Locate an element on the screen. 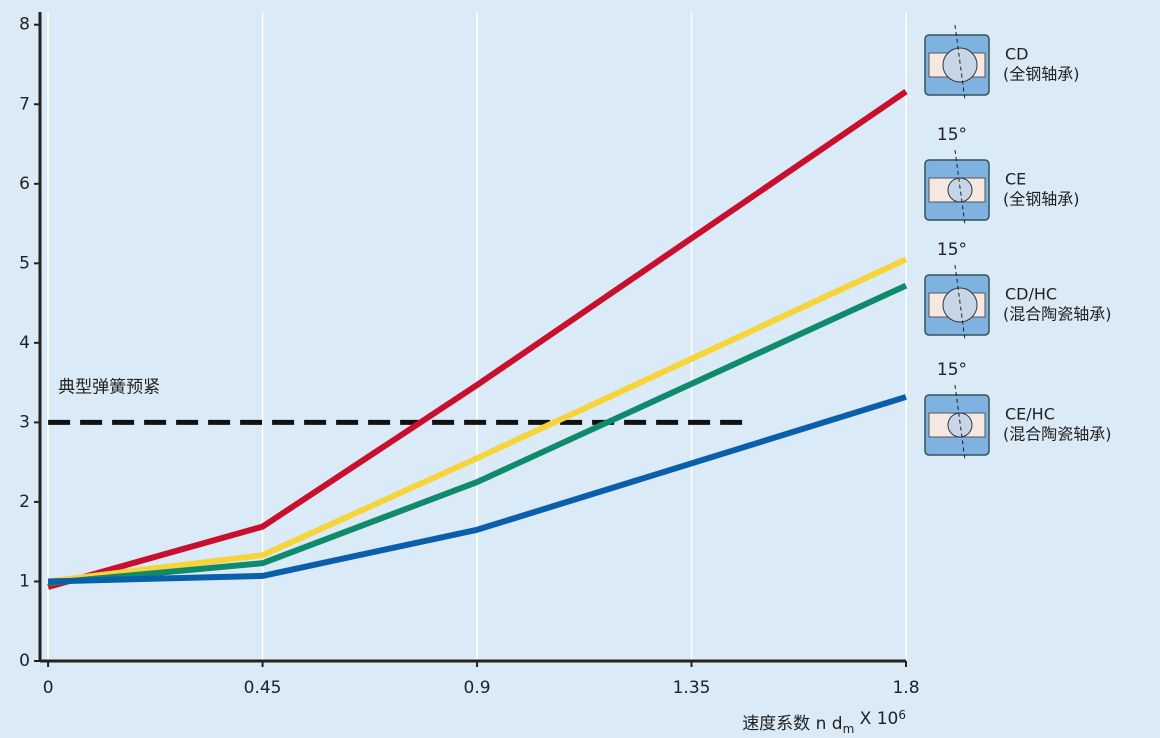  legend-name: CD is located at coordinates (1017, 54).